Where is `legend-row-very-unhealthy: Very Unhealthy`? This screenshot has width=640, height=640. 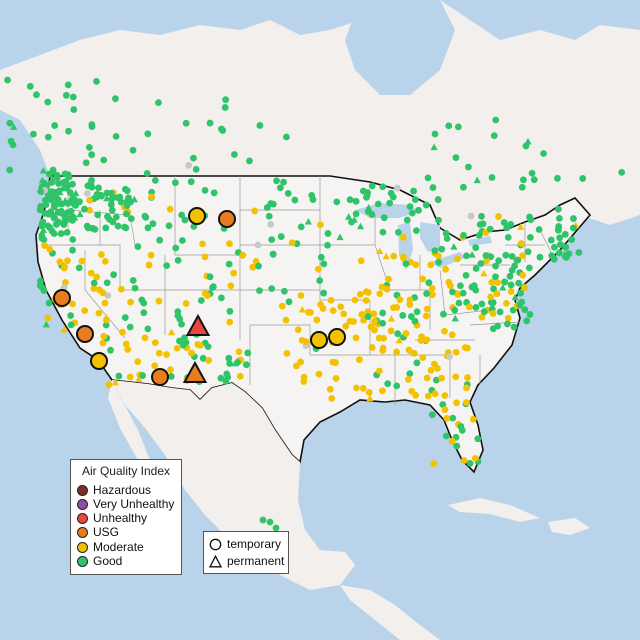 legend-row-very-unhealthy: Very Unhealthy is located at coordinates (125, 504).